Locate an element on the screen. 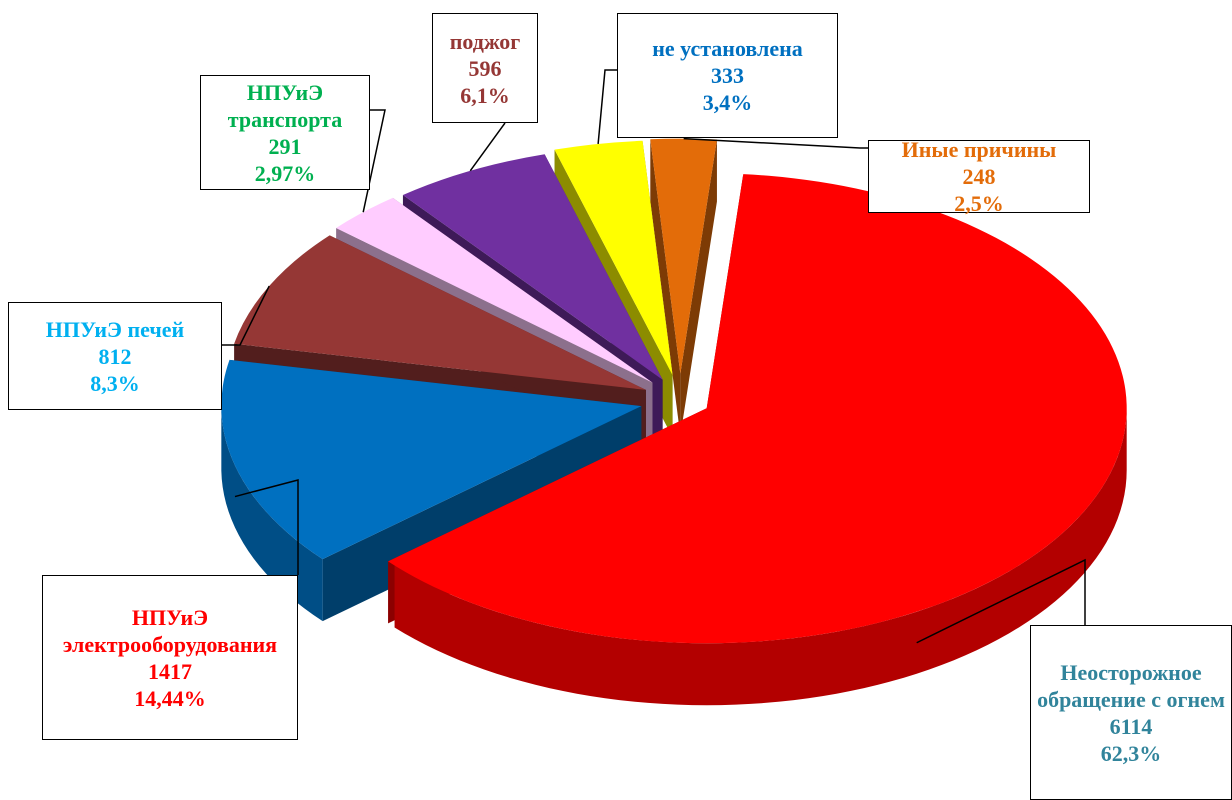  data-label: НПУиЭ электрооборудования 1417 14,44% is located at coordinates (170, 657).